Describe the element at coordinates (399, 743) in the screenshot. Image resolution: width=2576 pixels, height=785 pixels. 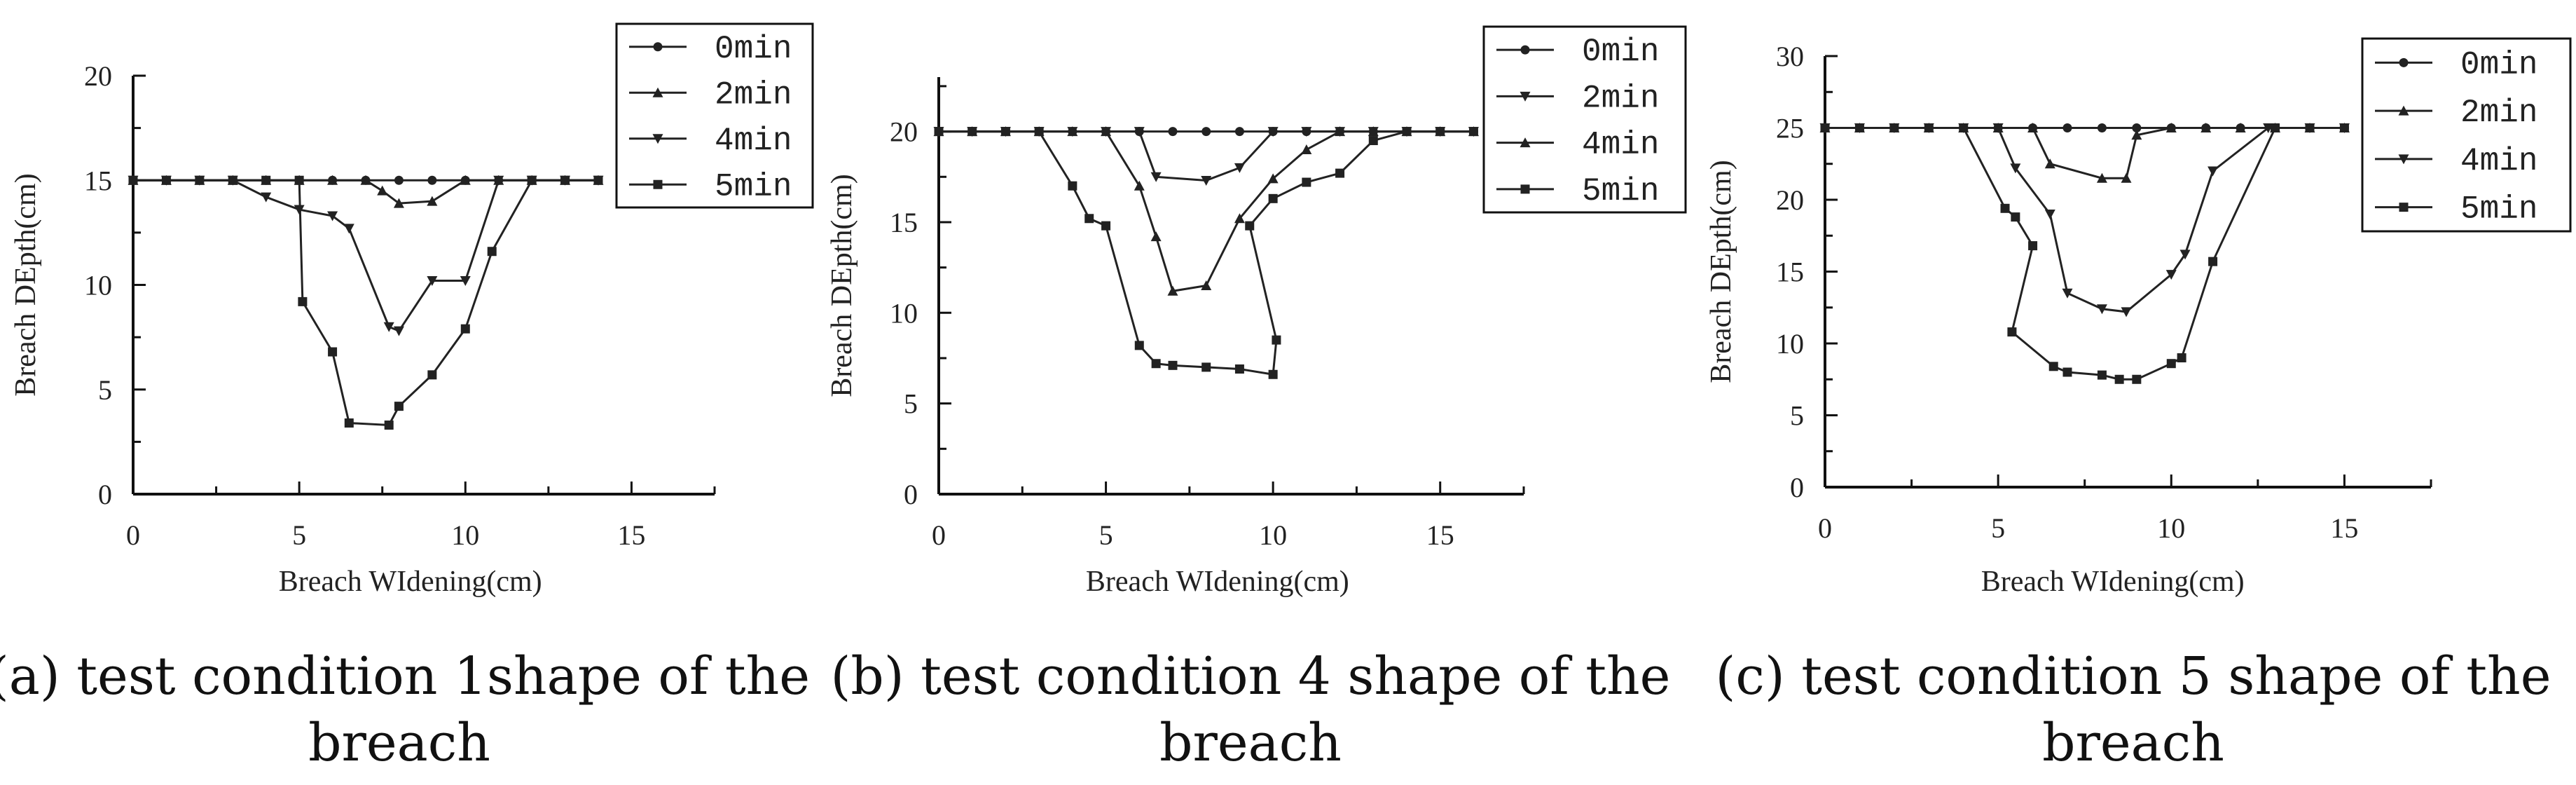
I see `caption-line-2: breach` at that location.